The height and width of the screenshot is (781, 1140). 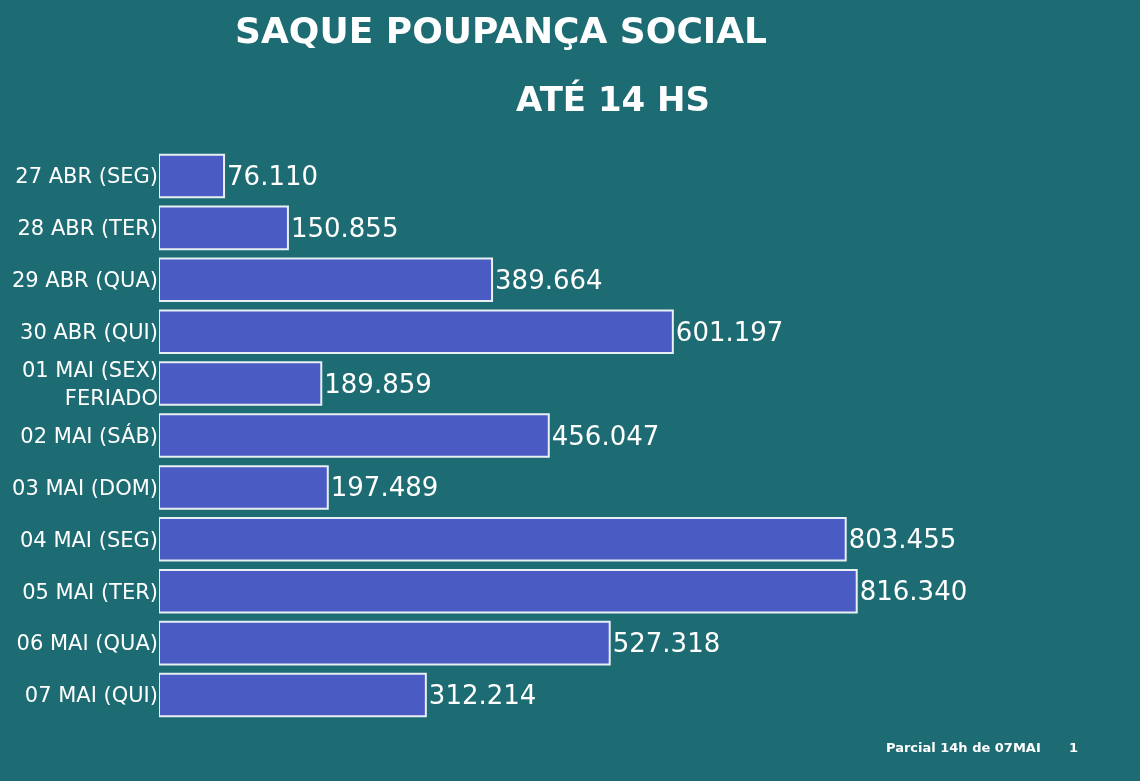 I want to click on text: 1, so click(x=1074, y=747).